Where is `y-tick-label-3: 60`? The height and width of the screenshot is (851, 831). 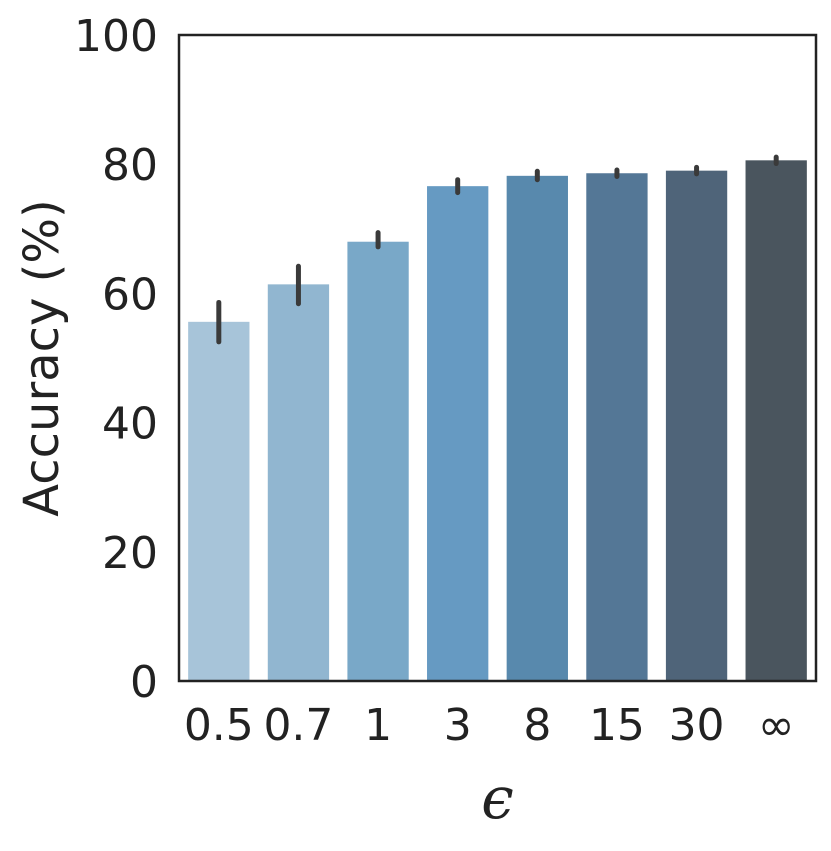
y-tick-label-3: 60 is located at coordinates (130, 294).